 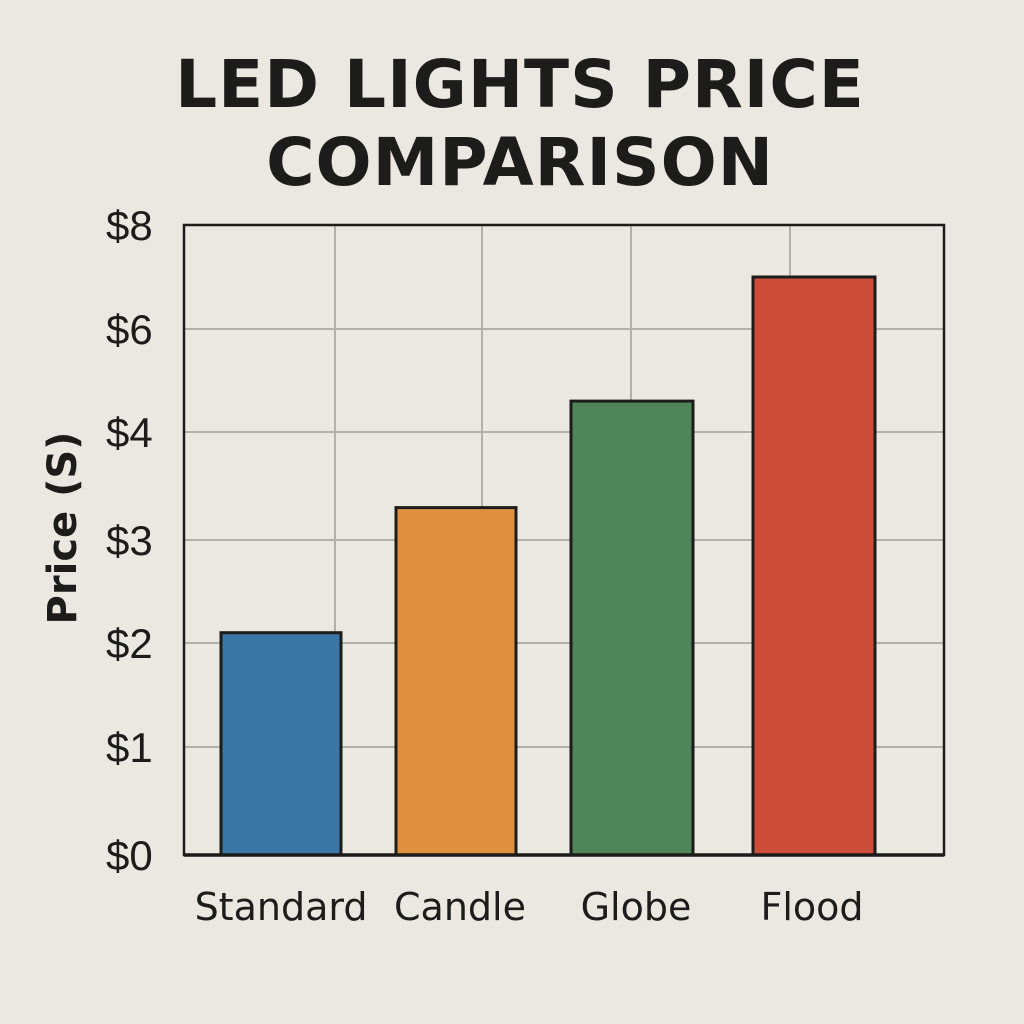 What do you see at coordinates (63, 528) in the screenshot?
I see `y-axis-title: Price (S)` at bounding box center [63, 528].